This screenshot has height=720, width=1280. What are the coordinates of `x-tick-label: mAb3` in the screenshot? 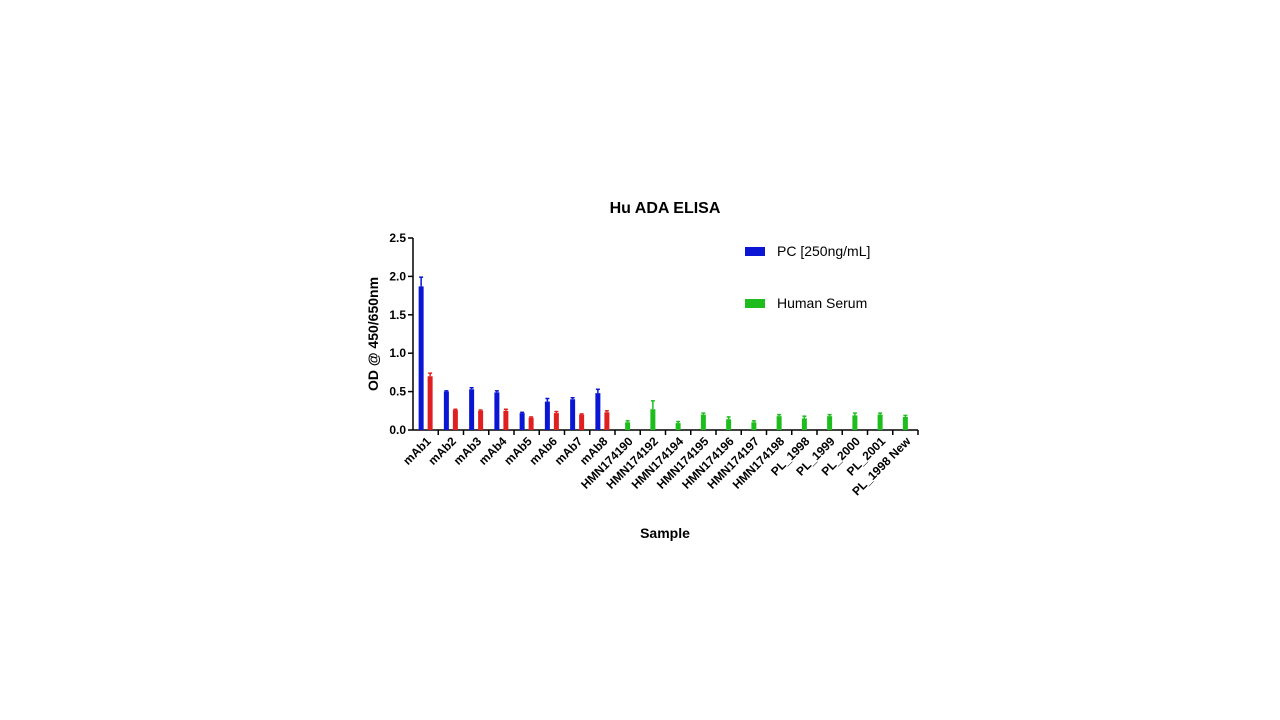 It's located at (468, 451).